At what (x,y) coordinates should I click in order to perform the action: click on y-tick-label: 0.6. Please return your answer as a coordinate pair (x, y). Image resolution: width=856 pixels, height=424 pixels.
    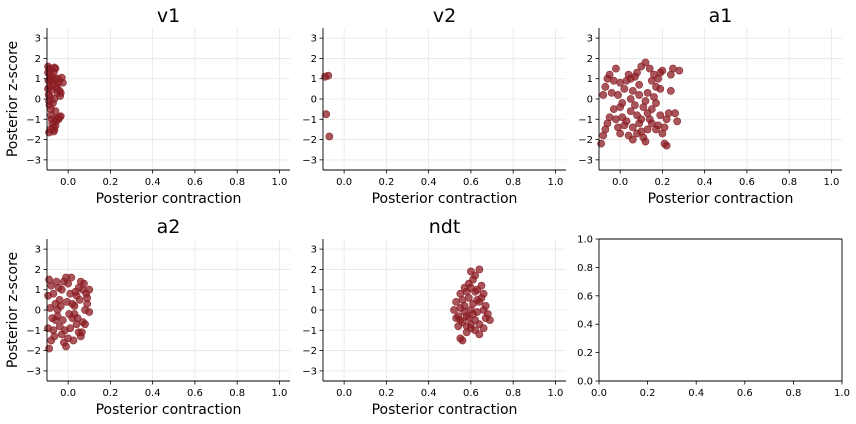
    Looking at the image, I should click on (585, 296).